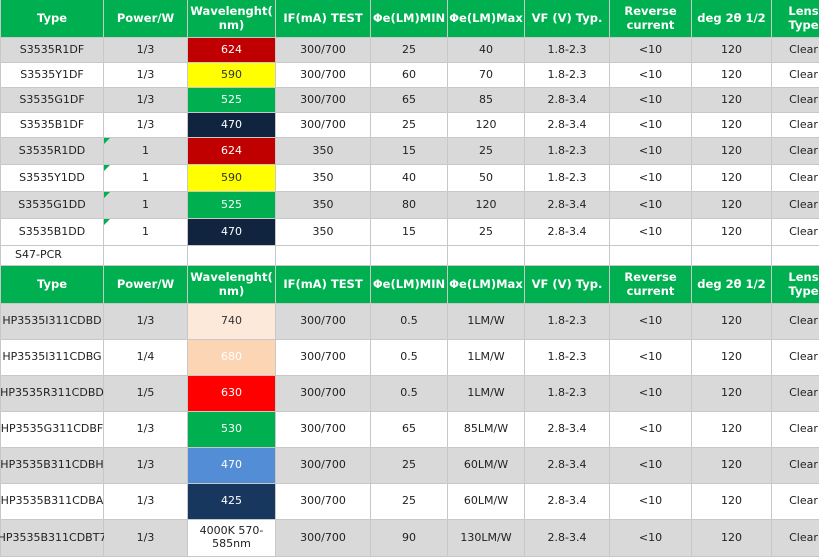  What do you see at coordinates (732, 285) in the screenshot?
I see `header-deg: deg 2θ 1/2` at bounding box center [732, 285].